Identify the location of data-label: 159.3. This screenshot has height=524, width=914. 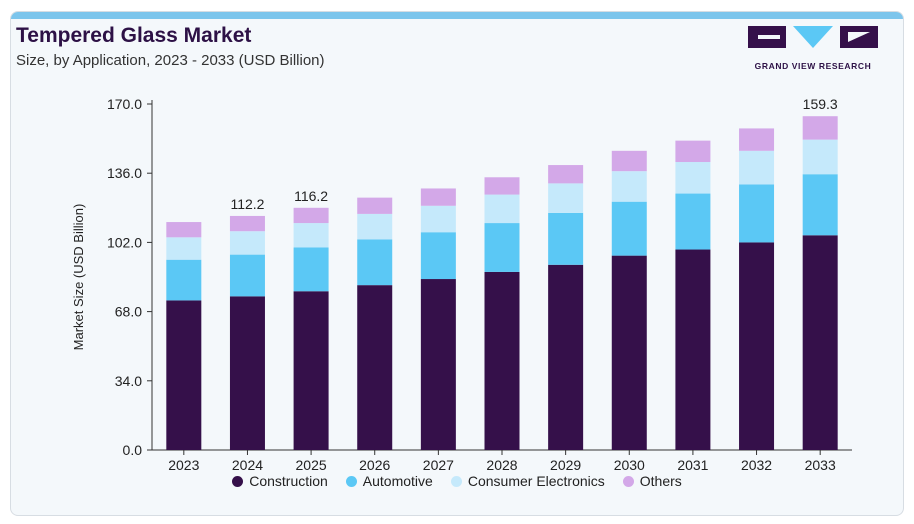
(820, 104).